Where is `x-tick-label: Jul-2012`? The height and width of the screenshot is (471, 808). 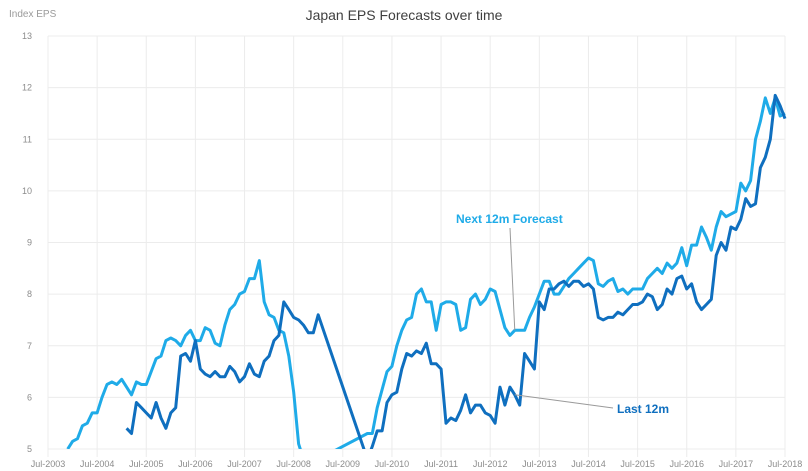
x-tick-label: Jul-2012 is located at coordinates (490, 464).